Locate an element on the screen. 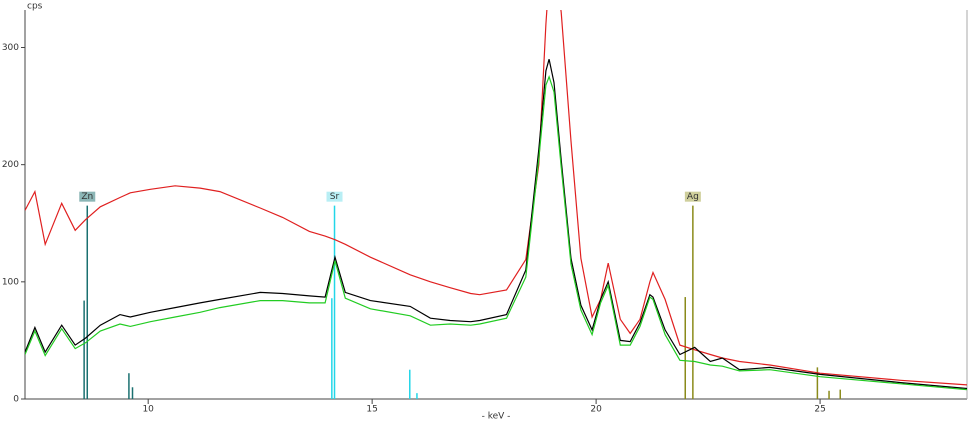 Image resolution: width=975 pixels, height=426 pixels. x-tick-label: 25 is located at coordinates (819, 410).